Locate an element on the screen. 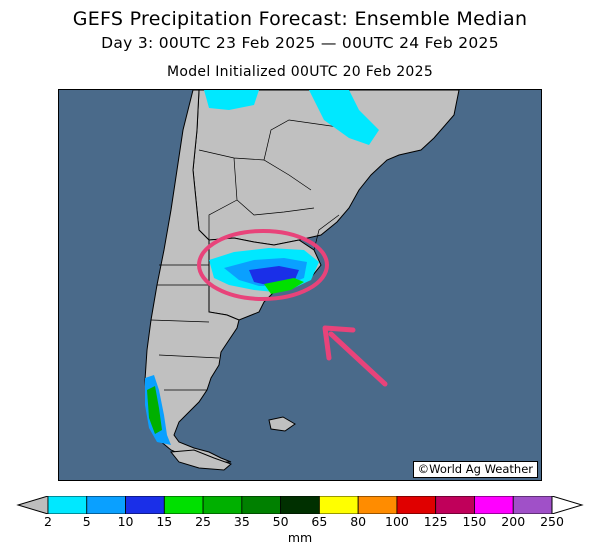 Image resolution: width=600 pixels, height=548 pixels. model-init: Model Initialized 00UTC 20 Feb 2025 is located at coordinates (300, 72).